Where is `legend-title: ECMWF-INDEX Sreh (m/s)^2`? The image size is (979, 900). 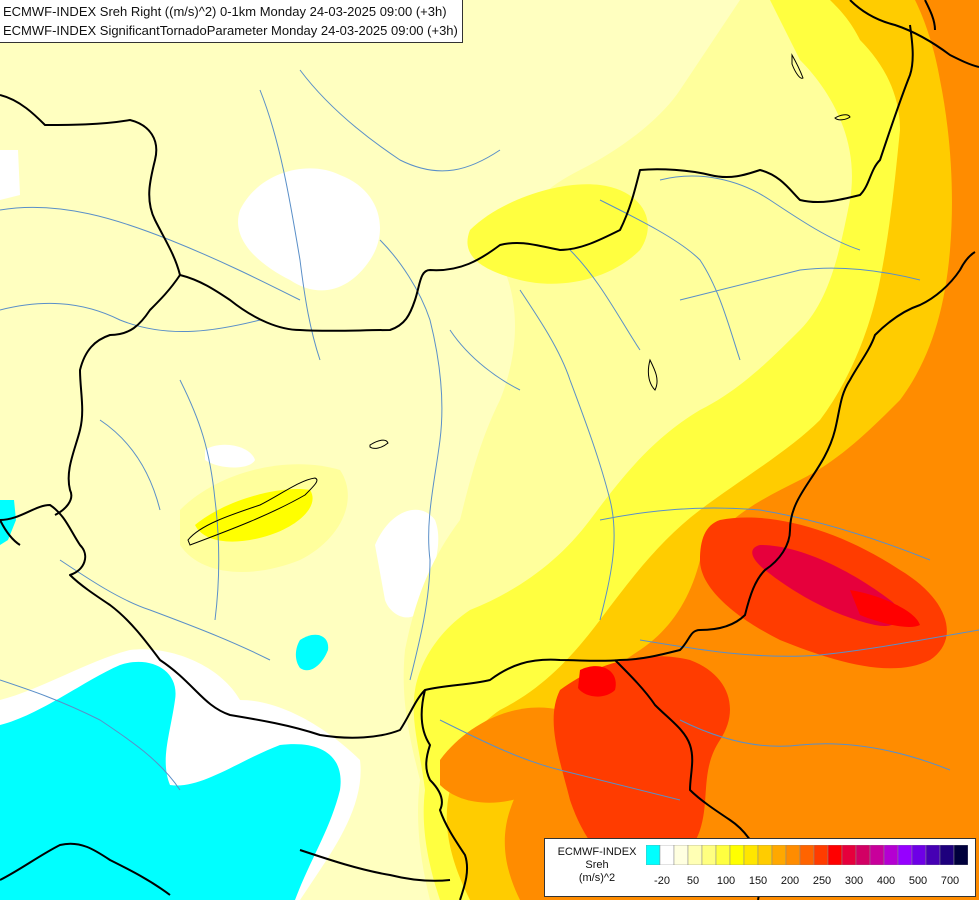 legend-title: ECMWF-INDEX Sreh (m/s)^2 is located at coordinates (597, 865).